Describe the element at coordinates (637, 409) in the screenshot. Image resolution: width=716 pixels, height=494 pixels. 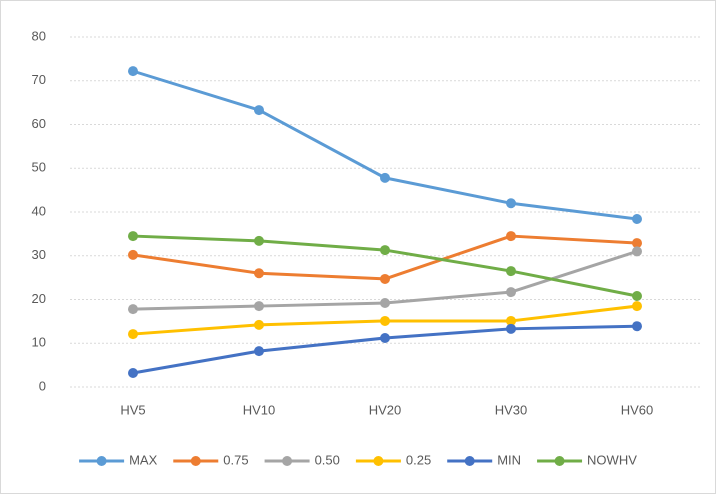
I see `x-tick-label: HV60` at that location.